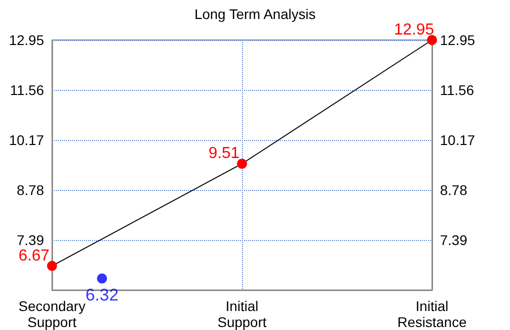 The height and width of the screenshot is (330, 510). What do you see at coordinates (458, 40) in the screenshot?
I see `y2-tick-label: 12.95` at bounding box center [458, 40].